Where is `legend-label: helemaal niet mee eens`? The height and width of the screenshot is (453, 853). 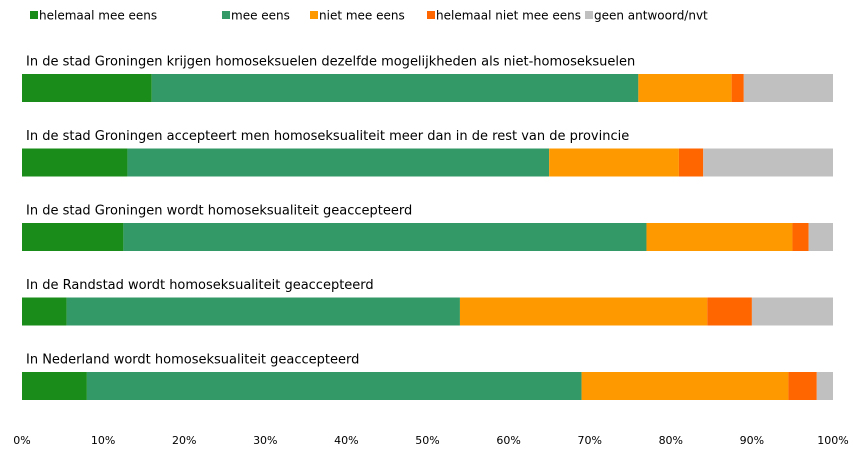
legend-label: helemaal niet mee eens is located at coordinates (508, 16).